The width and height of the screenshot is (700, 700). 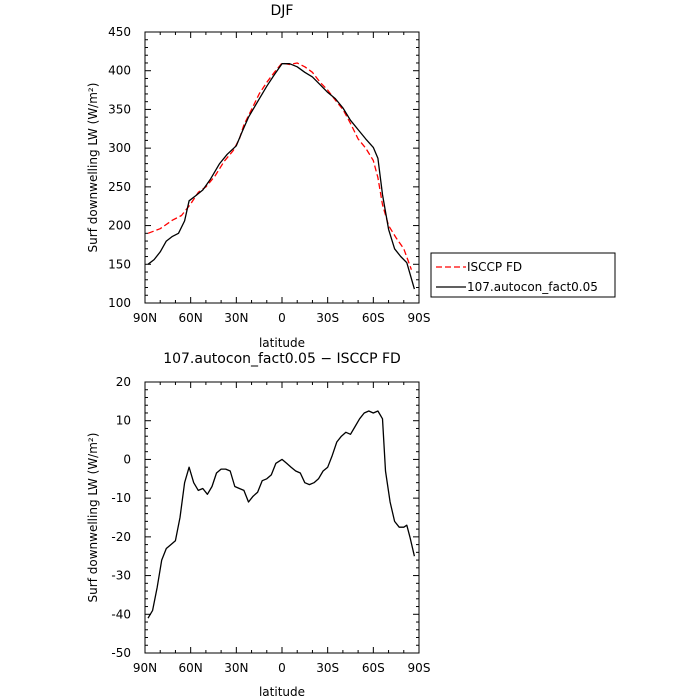 What do you see at coordinates (127, 459) in the screenshot?
I see `y-tick-label: 0` at bounding box center [127, 459].